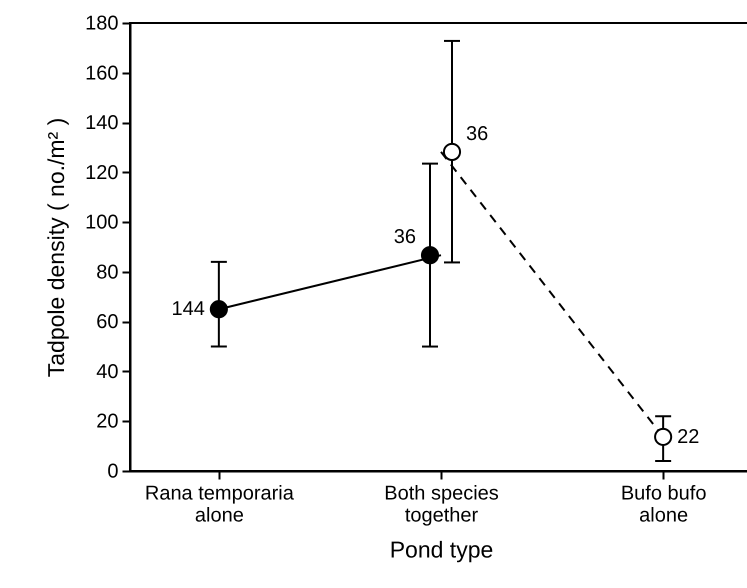 The height and width of the screenshot is (588, 747). What do you see at coordinates (442, 549) in the screenshot?
I see `x-axis-title: Pond type` at bounding box center [442, 549].